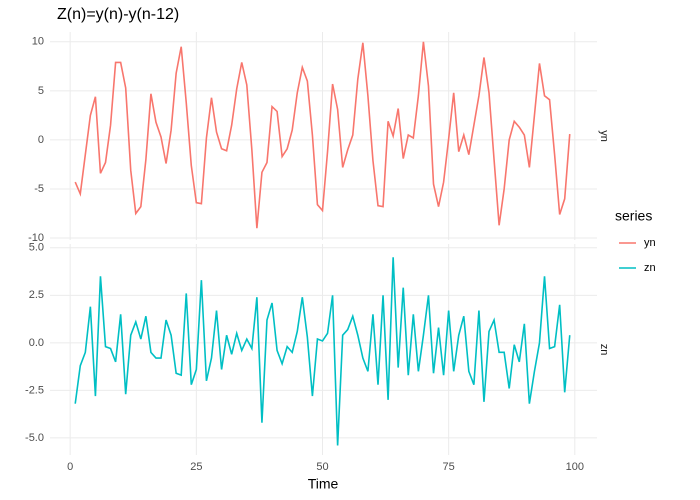 The image size is (700, 500). What do you see at coordinates (575, 467) in the screenshot?
I see `x-tick-label: 100` at bounding box center [575, 467].